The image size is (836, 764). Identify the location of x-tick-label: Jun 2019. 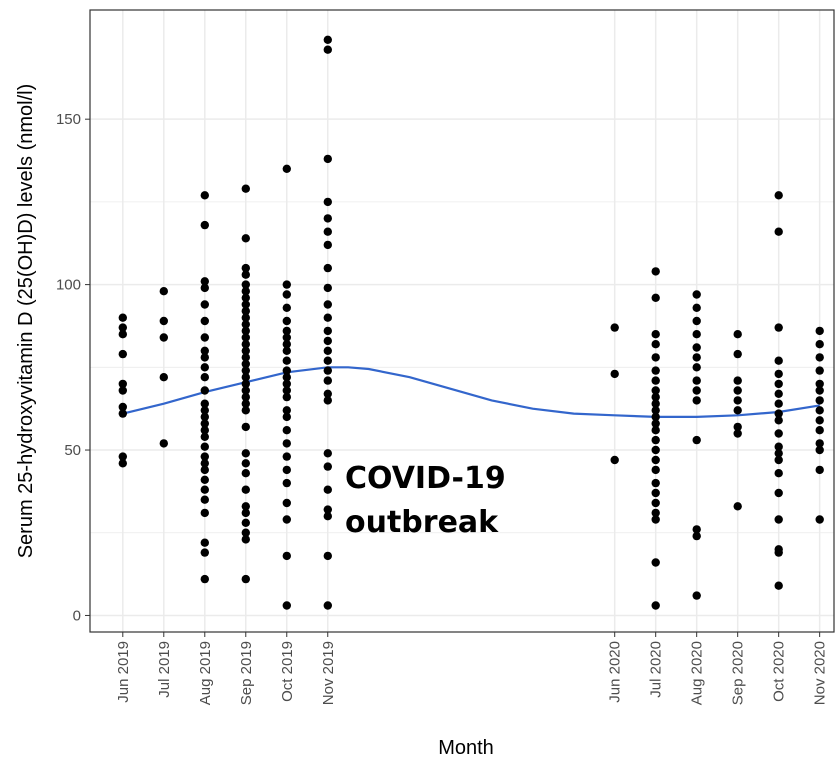
(123, 672).